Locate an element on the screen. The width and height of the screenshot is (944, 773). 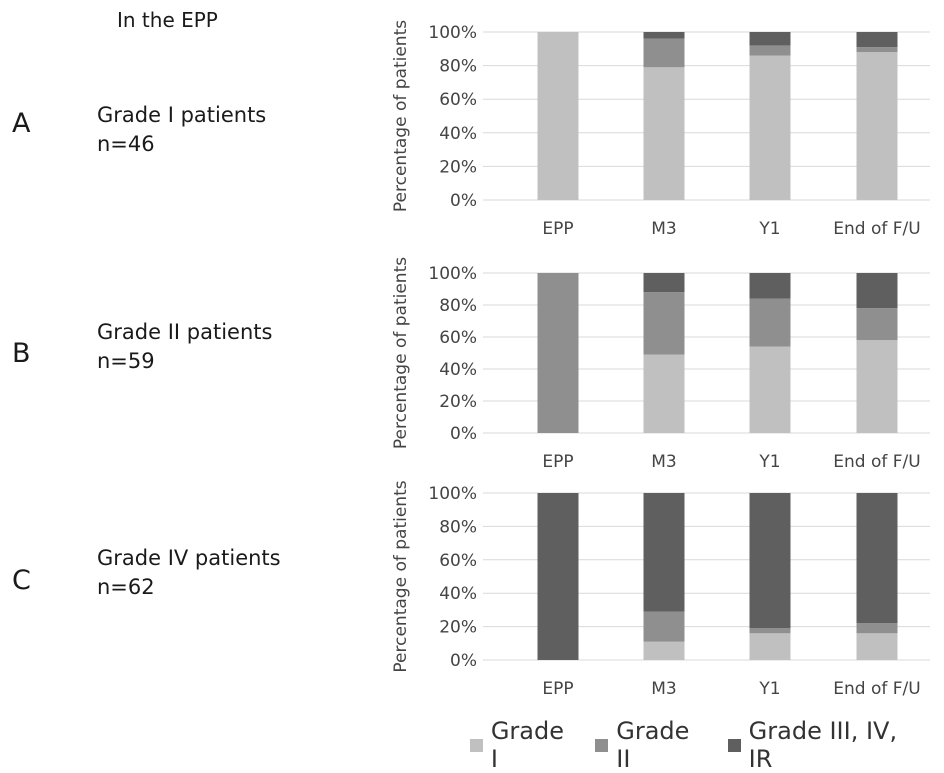
legend-swatch-grade-iii-iv-ir is located at coordinates (734, 745).